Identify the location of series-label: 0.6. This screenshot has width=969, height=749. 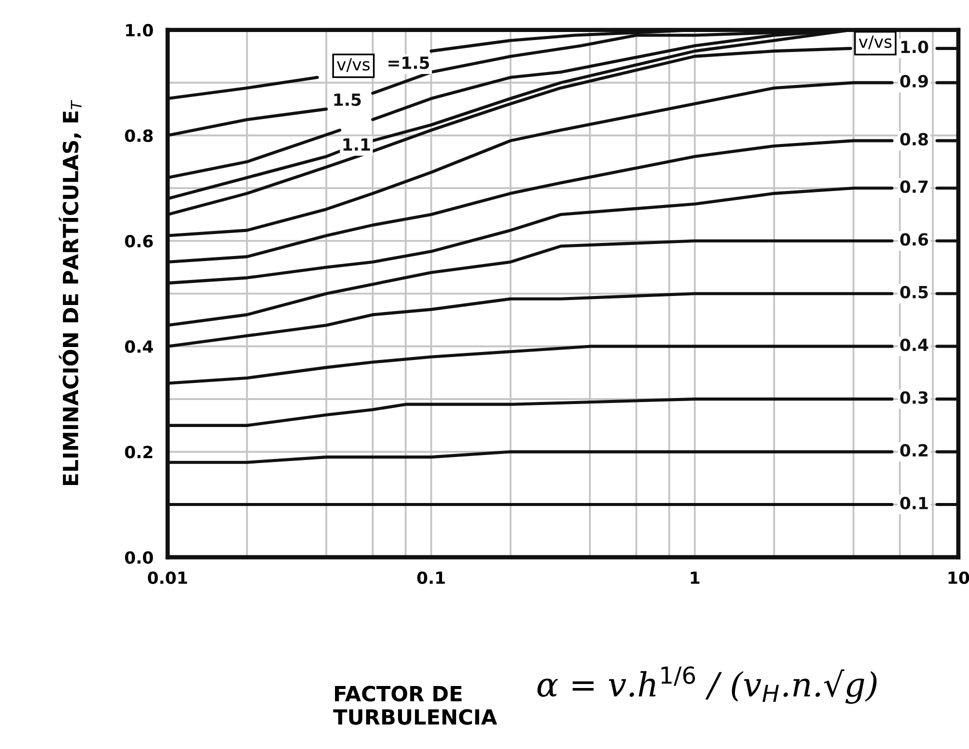
(914, 239).